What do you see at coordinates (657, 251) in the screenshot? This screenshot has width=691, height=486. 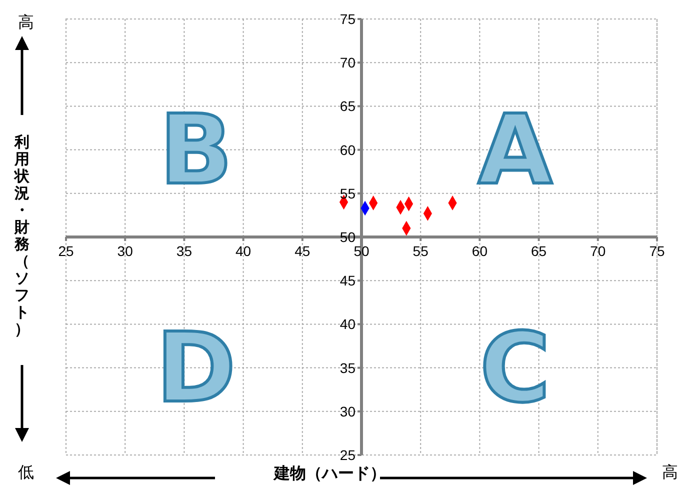 I see `x-tick-label: 75` at bounding box center [657, 251].